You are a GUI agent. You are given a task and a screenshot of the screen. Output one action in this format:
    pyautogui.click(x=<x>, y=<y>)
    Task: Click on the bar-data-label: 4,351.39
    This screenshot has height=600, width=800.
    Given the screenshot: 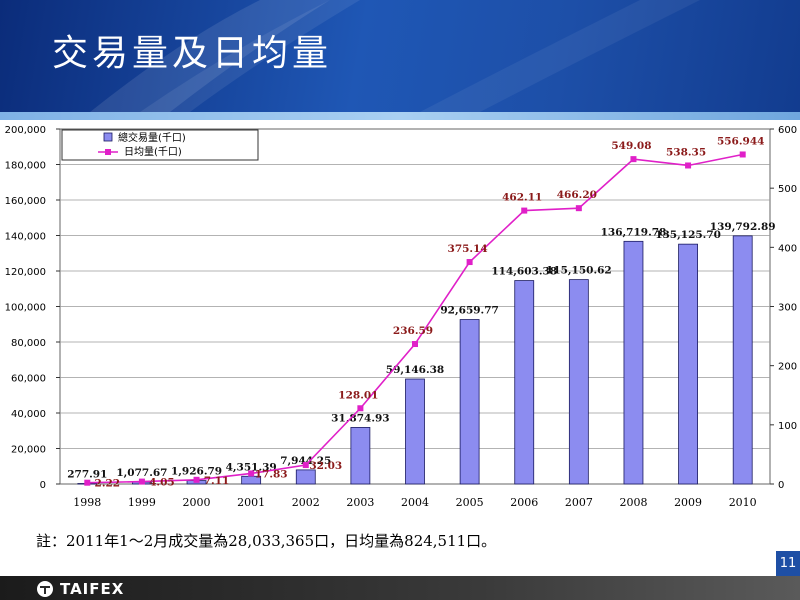 What is the action you would take?
    pyautogui.click(x=251, y=467)
    